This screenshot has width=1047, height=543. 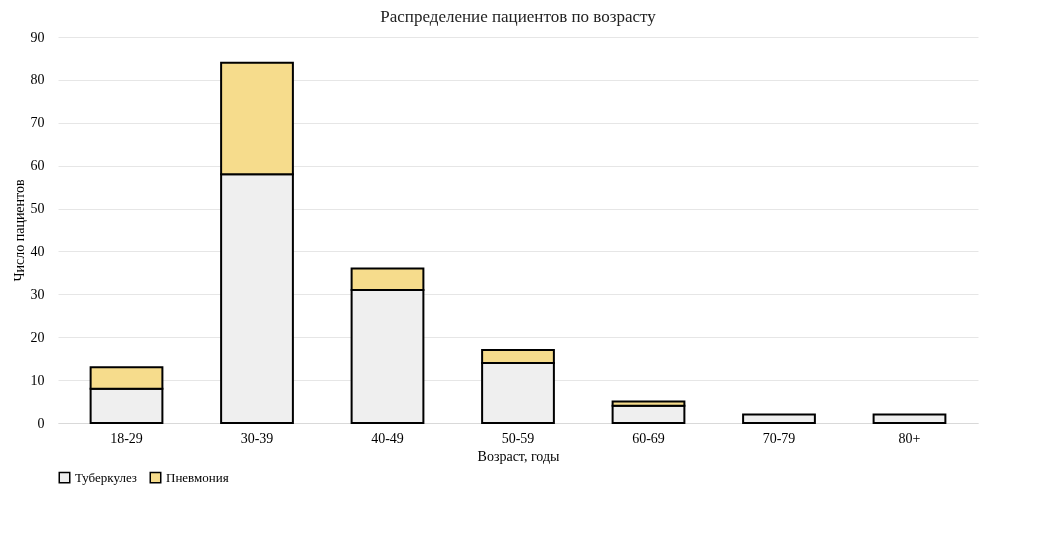 What do you see at coordinates (197, 477) in the screenshot?
I see `legend-label: Пневмония` at bounding box center [197, 477].